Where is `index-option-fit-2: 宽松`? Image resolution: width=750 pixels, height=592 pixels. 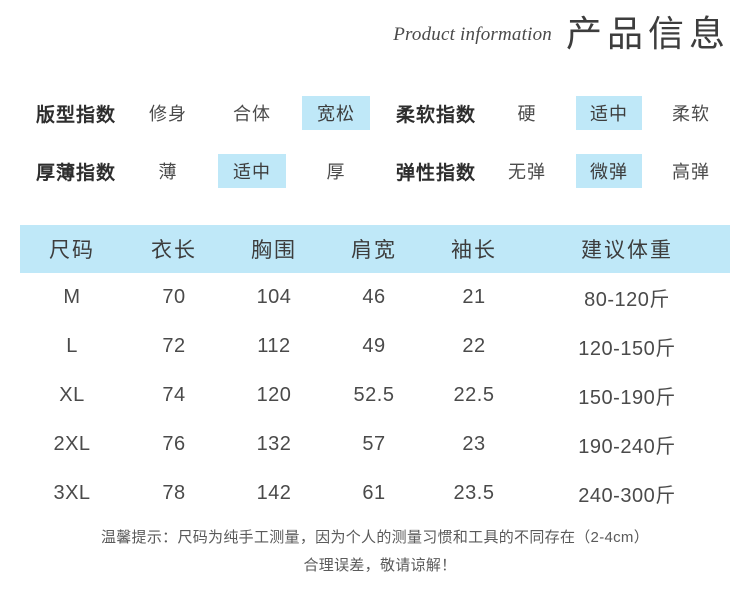 index-option-fit-2: 宽松 is located at coordinates (336, 113).